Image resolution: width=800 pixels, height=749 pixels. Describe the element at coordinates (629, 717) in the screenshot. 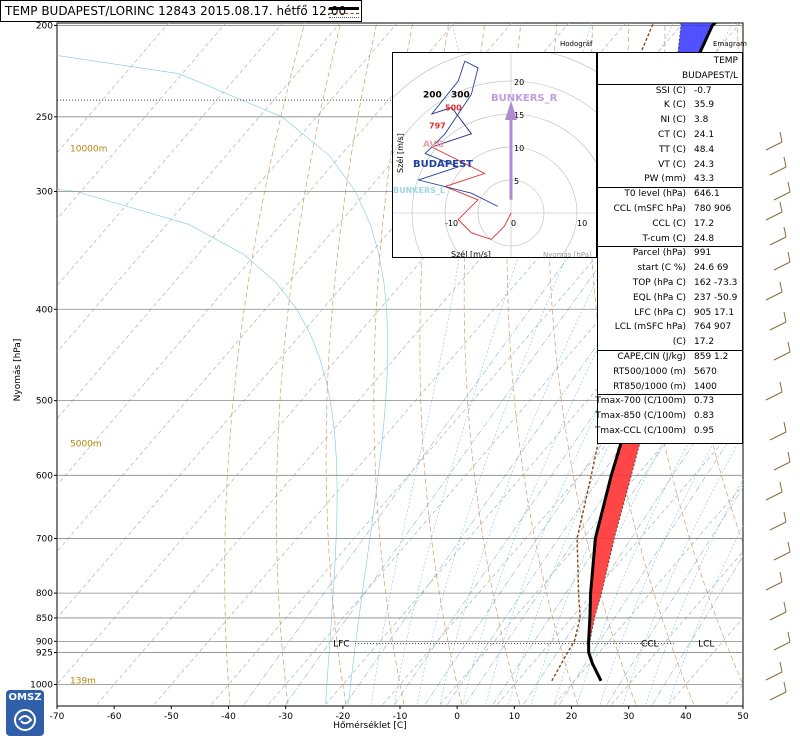

I see `x-tick-label: 30` at that location.